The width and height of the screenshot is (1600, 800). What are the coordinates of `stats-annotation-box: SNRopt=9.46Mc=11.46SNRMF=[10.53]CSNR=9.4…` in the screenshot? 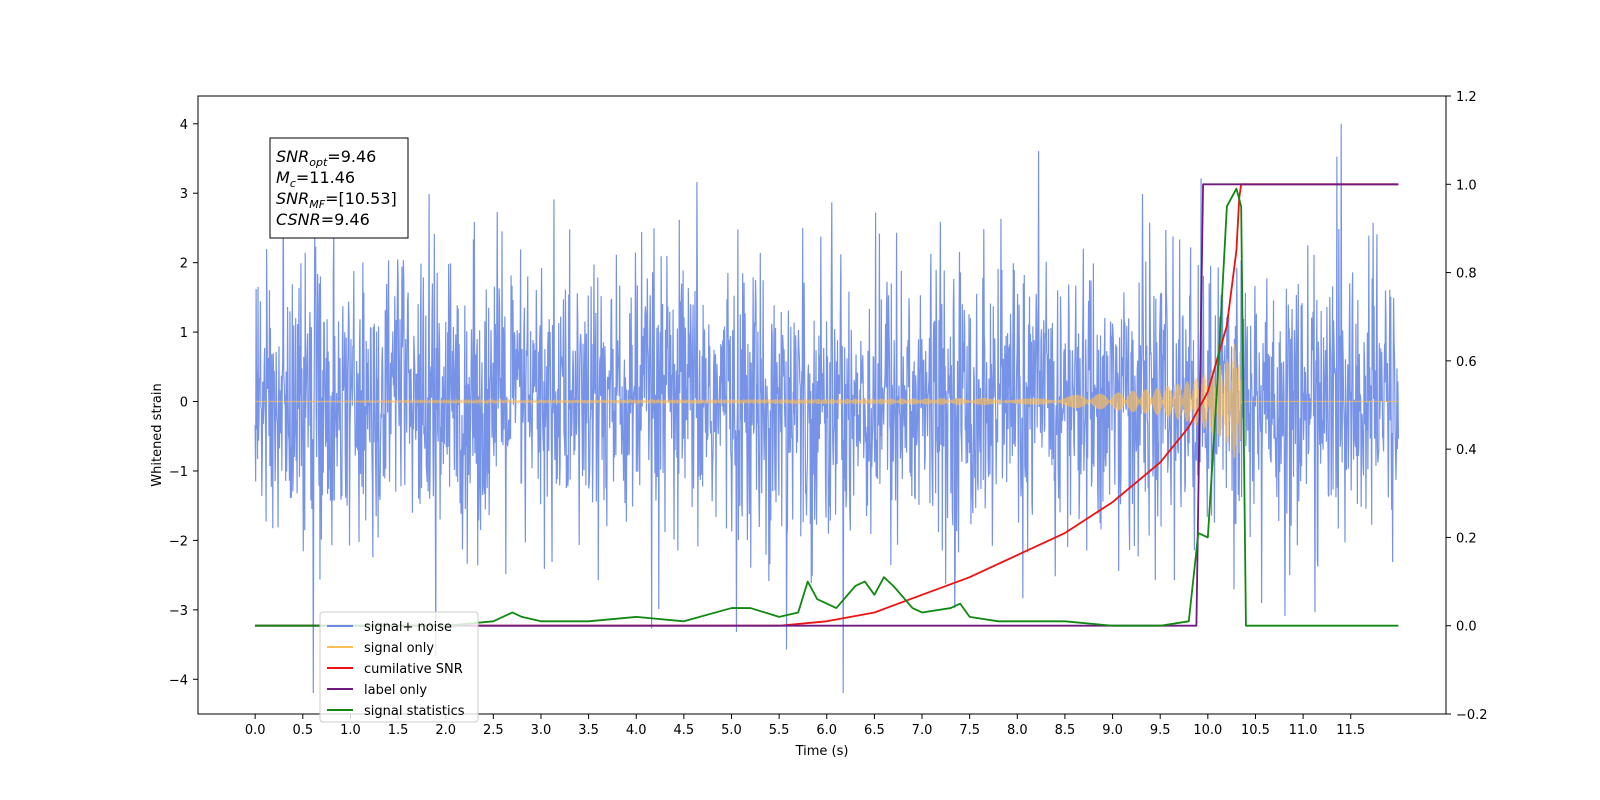 It's located at (339, 188).